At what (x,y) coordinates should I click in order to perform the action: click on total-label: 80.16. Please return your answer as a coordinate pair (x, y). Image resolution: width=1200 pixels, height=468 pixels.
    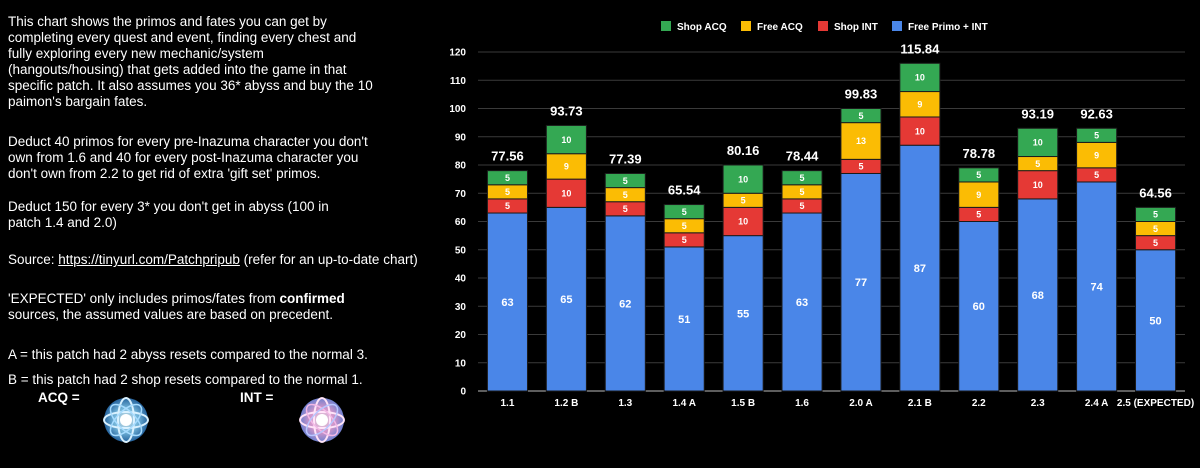
    Looking at the image, I should click on (743, 150).